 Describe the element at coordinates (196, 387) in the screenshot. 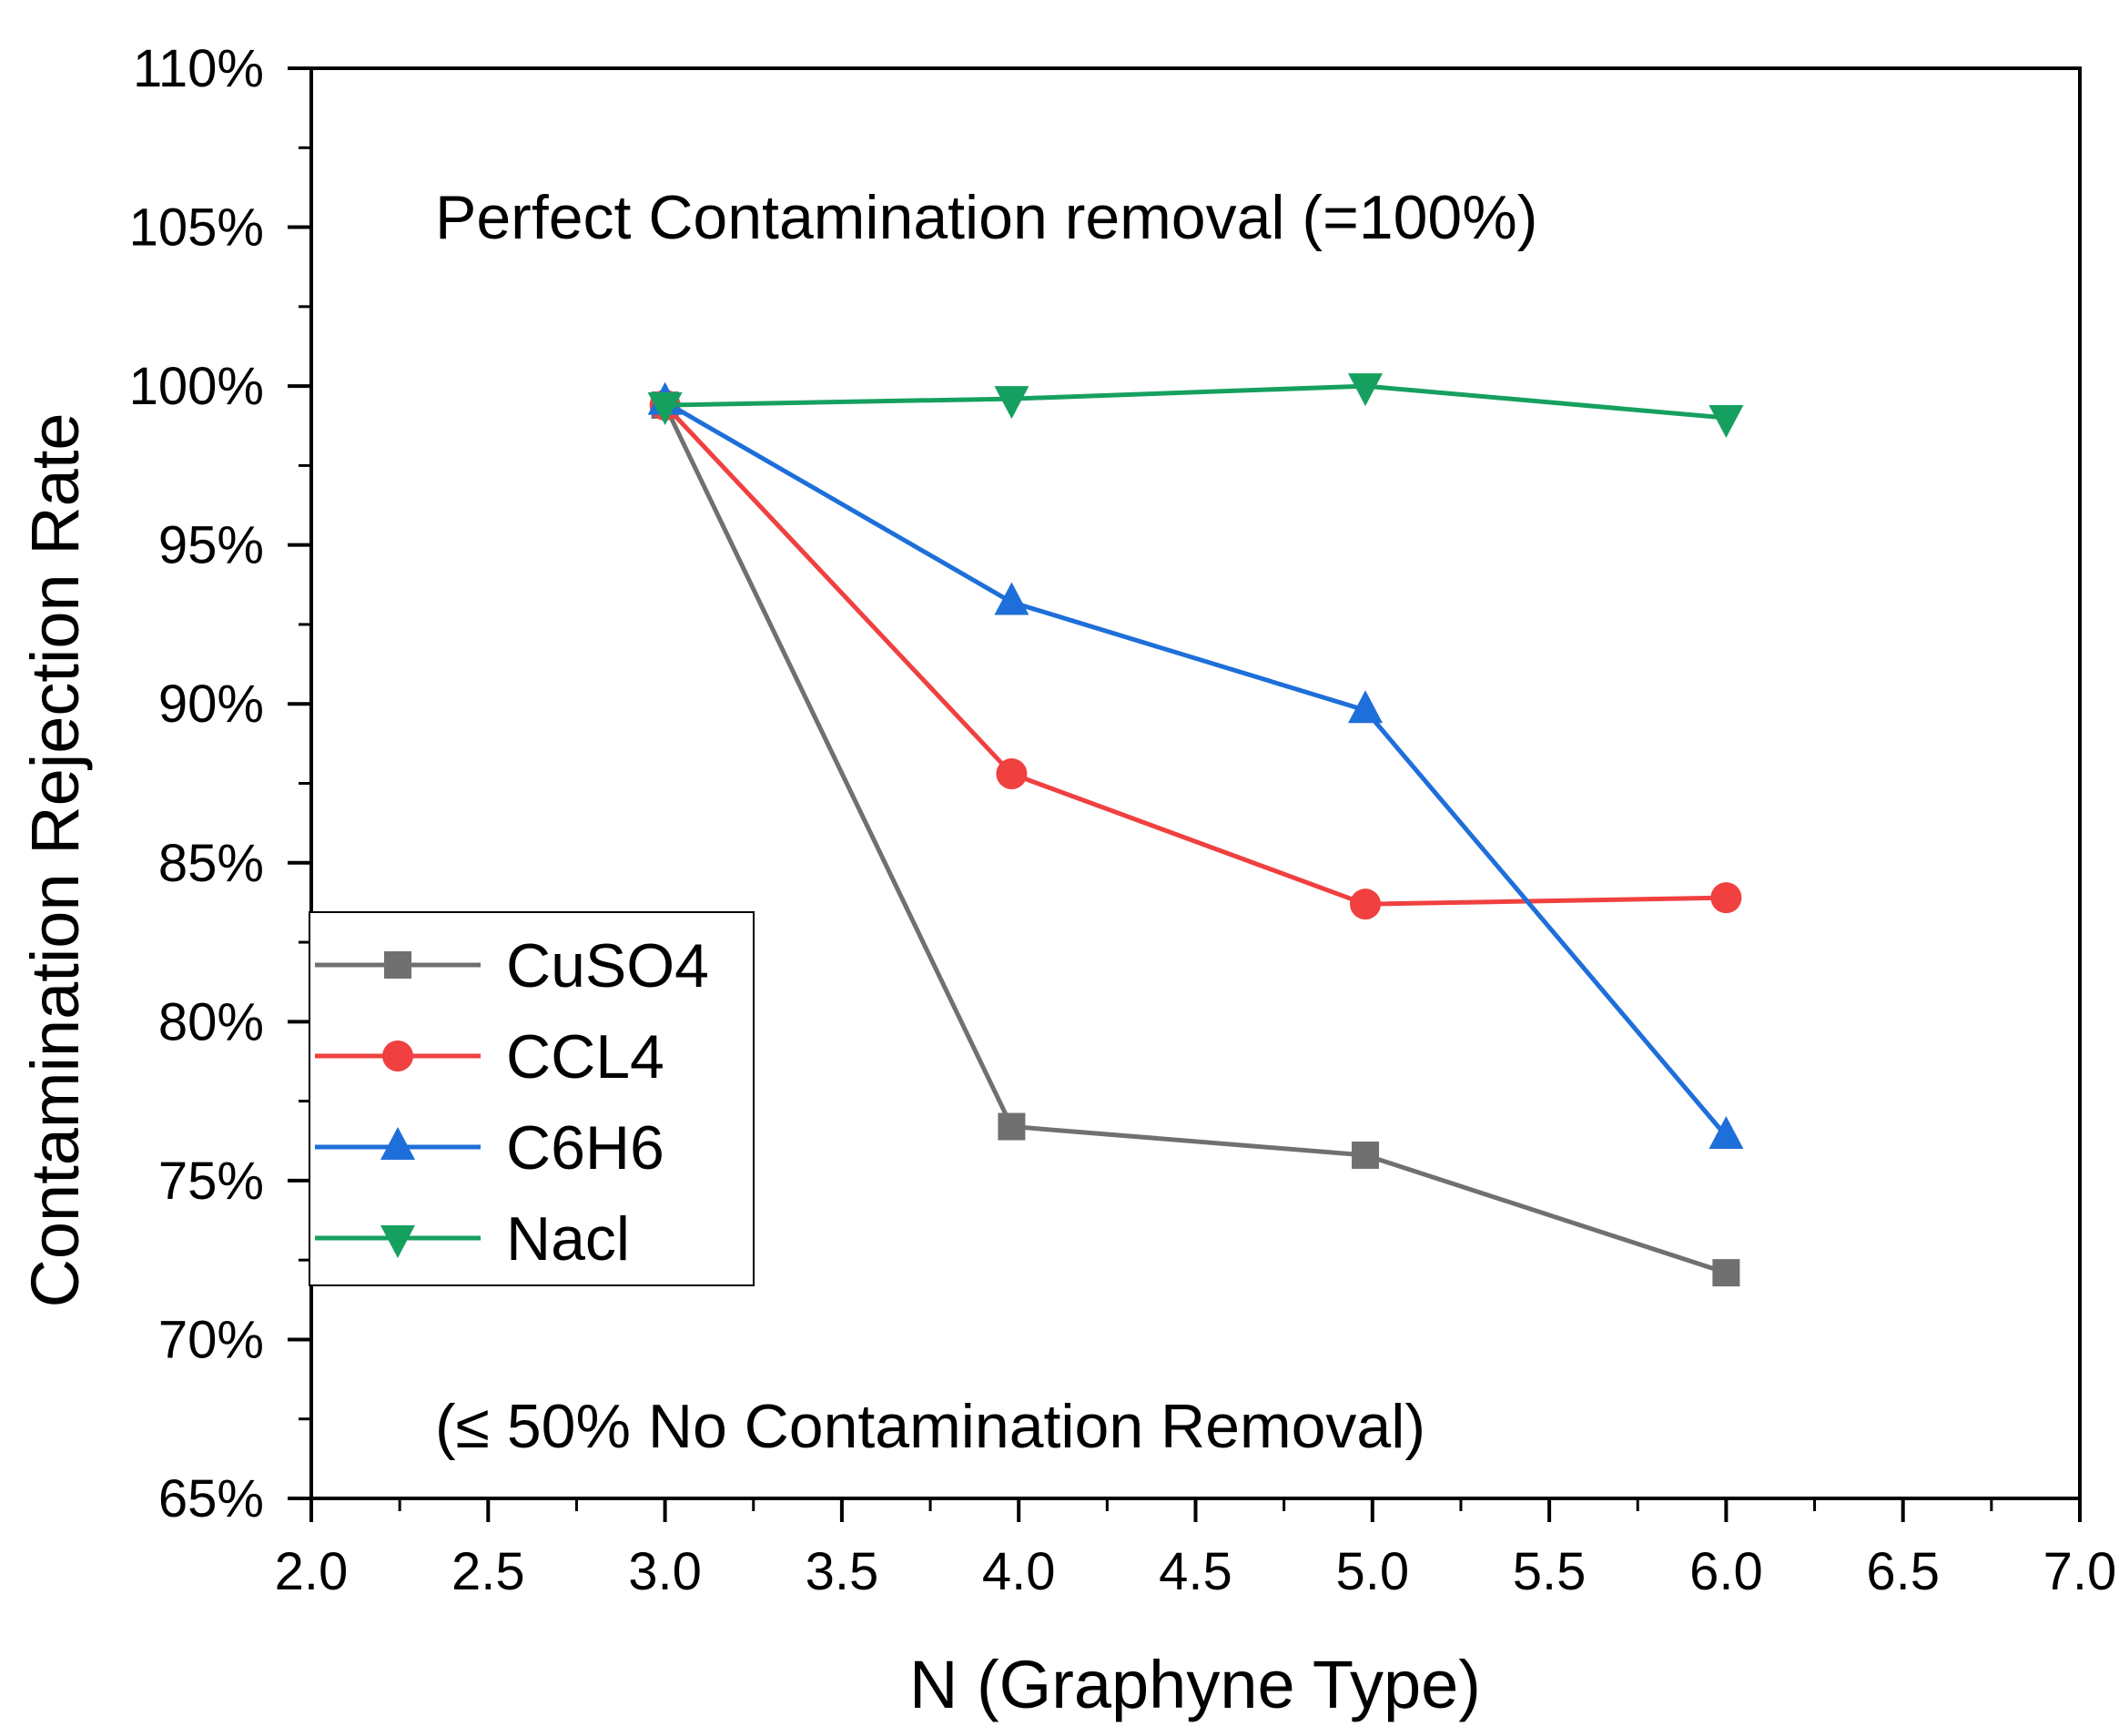

I see `y-tick-label: 100%` at that location.